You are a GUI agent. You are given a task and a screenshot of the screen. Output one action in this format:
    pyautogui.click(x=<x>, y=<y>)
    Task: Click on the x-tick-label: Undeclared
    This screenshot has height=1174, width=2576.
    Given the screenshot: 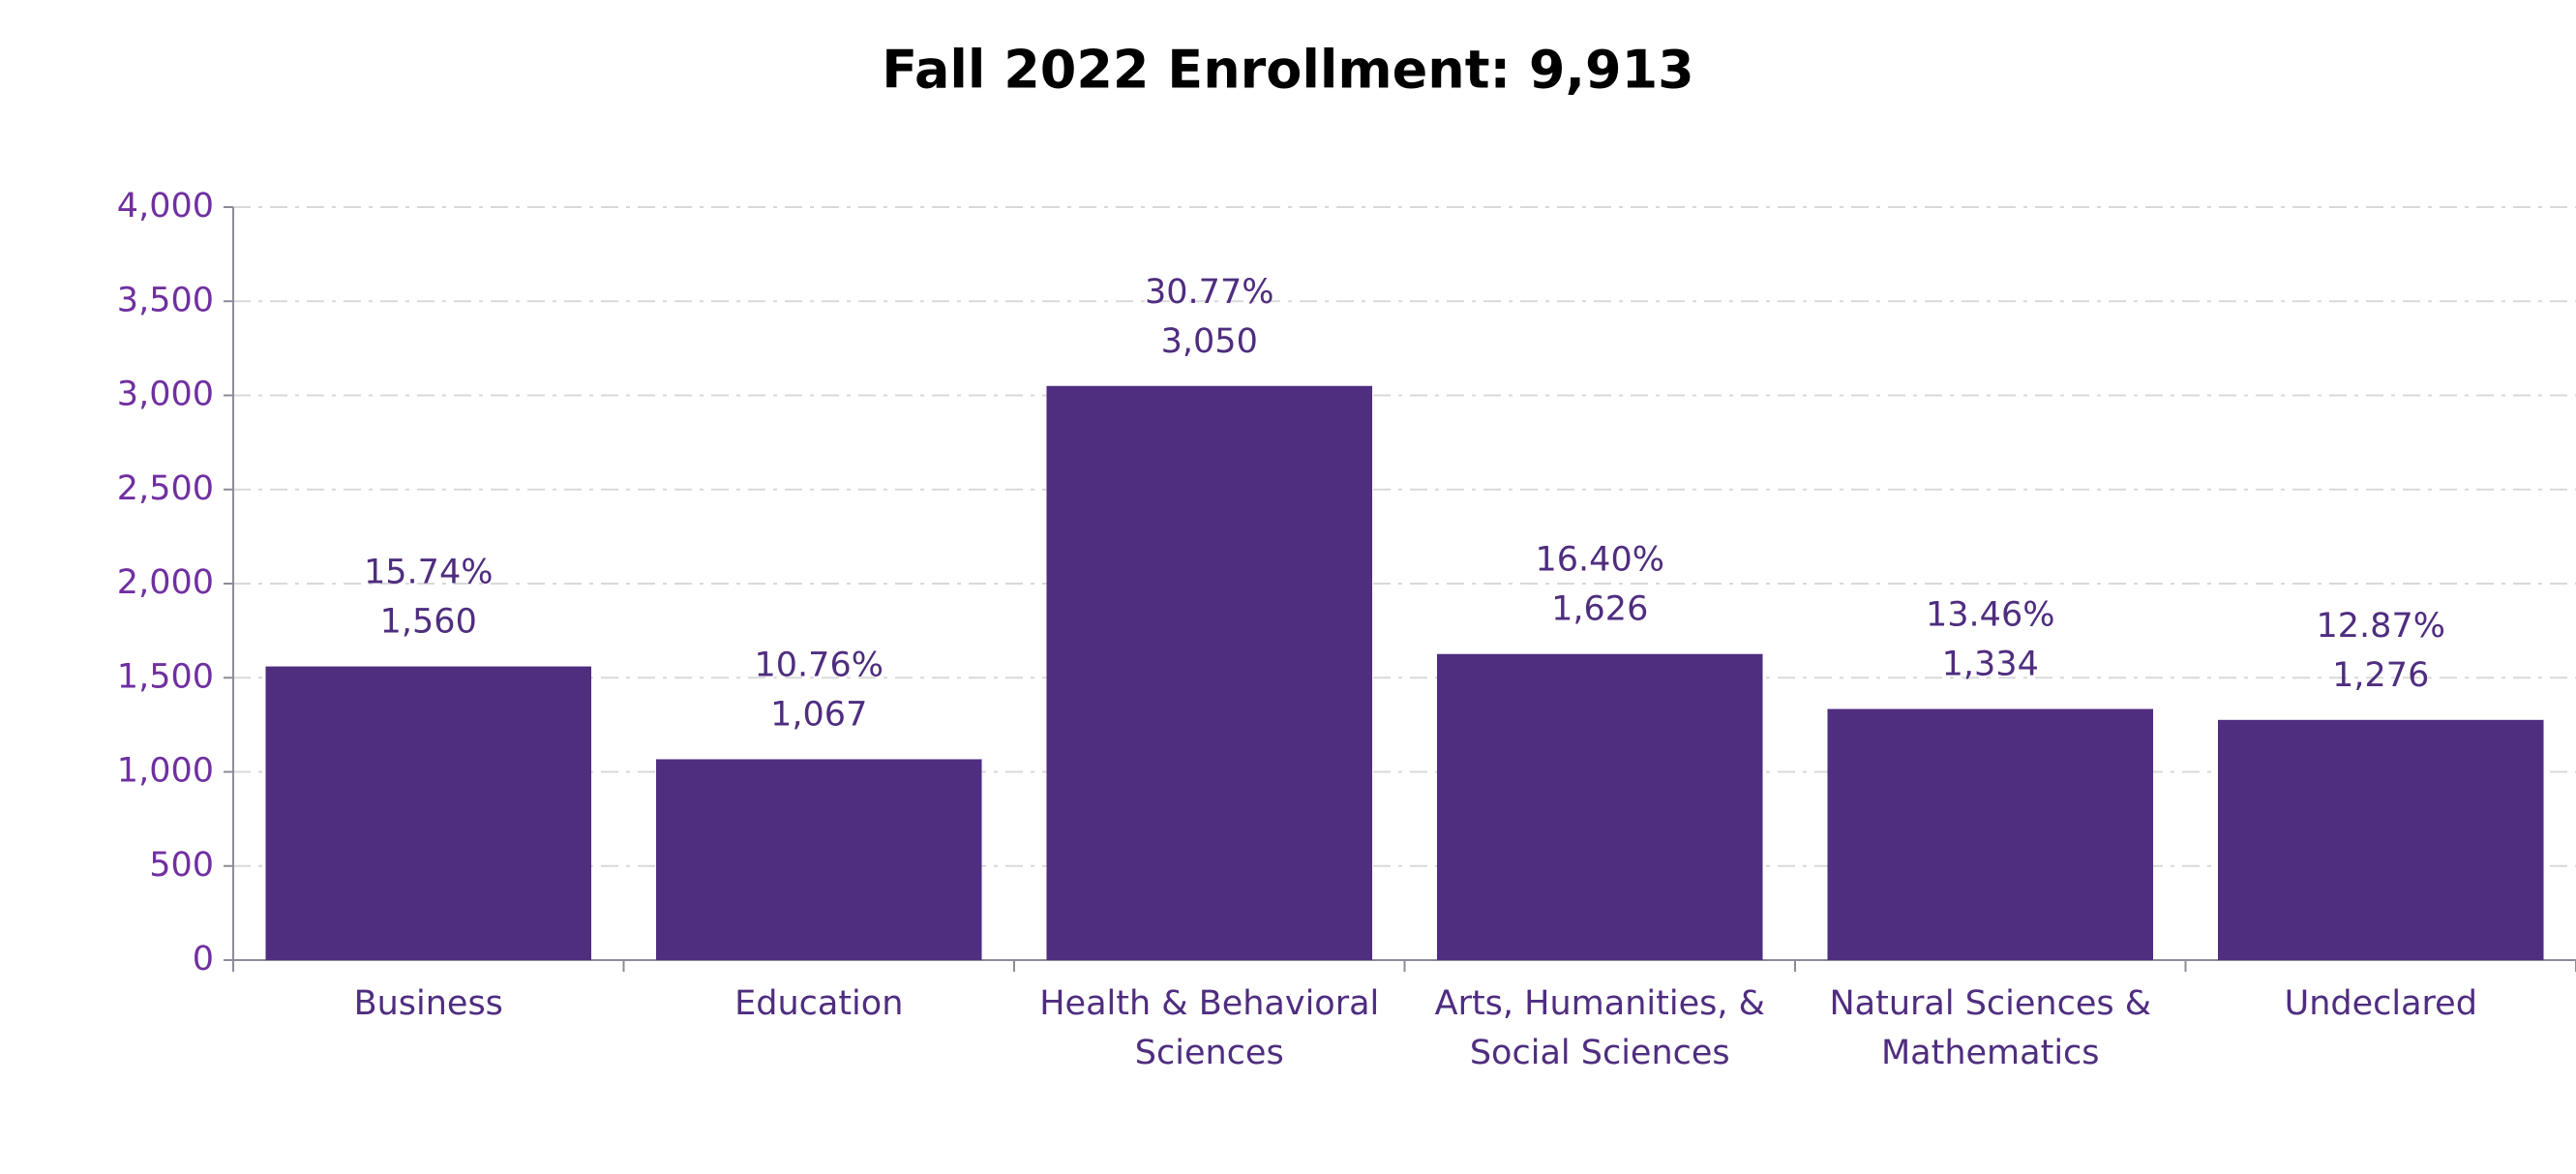 What is the action you would take?
    pyautogui.click(x=2380, y=1004)
    